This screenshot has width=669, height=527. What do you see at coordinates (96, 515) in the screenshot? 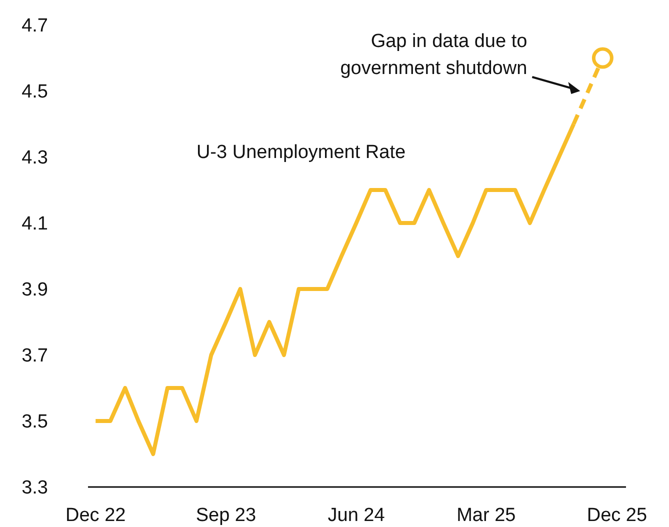
I see `x-tick-label: Dec 22` at bounding box center [96, 515].